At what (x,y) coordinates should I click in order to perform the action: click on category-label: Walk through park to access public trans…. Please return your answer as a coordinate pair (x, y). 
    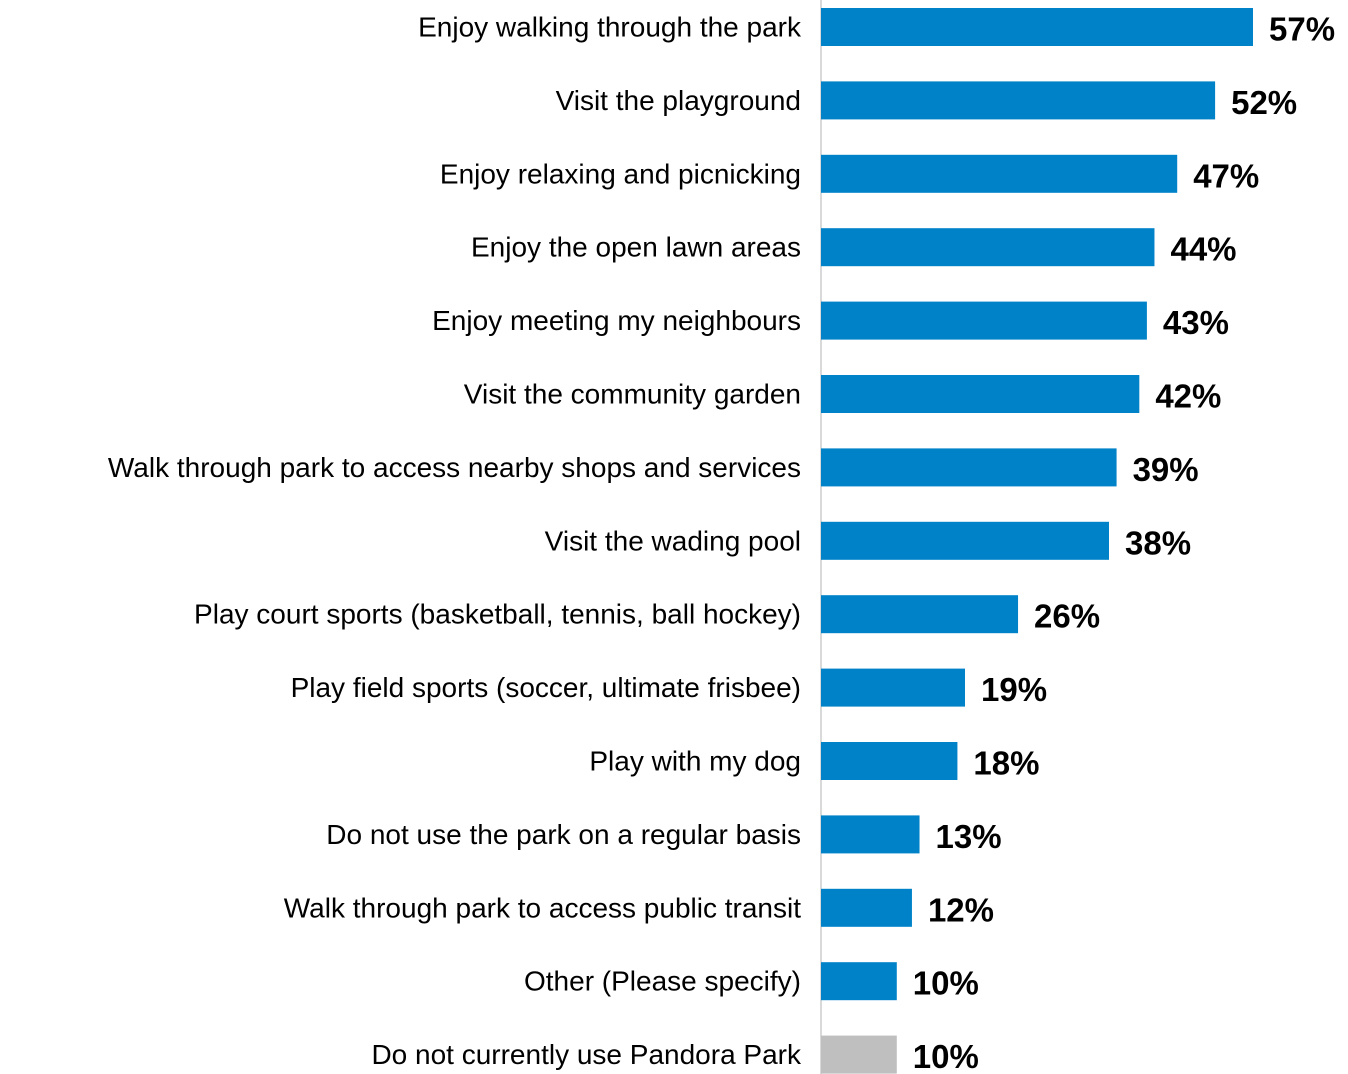
    Looking at the image, I should click on (542, 907).